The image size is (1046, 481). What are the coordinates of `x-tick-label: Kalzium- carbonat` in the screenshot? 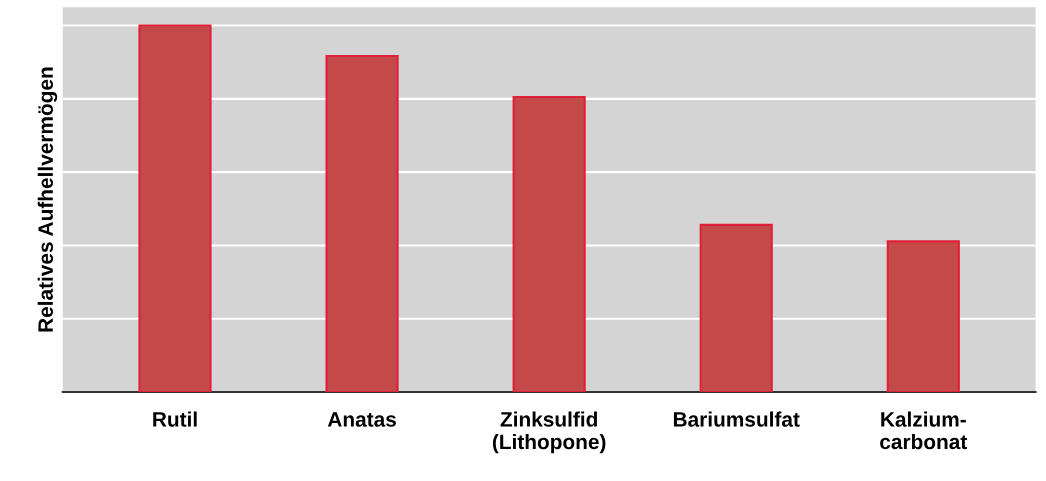 It's located at (924, 430).